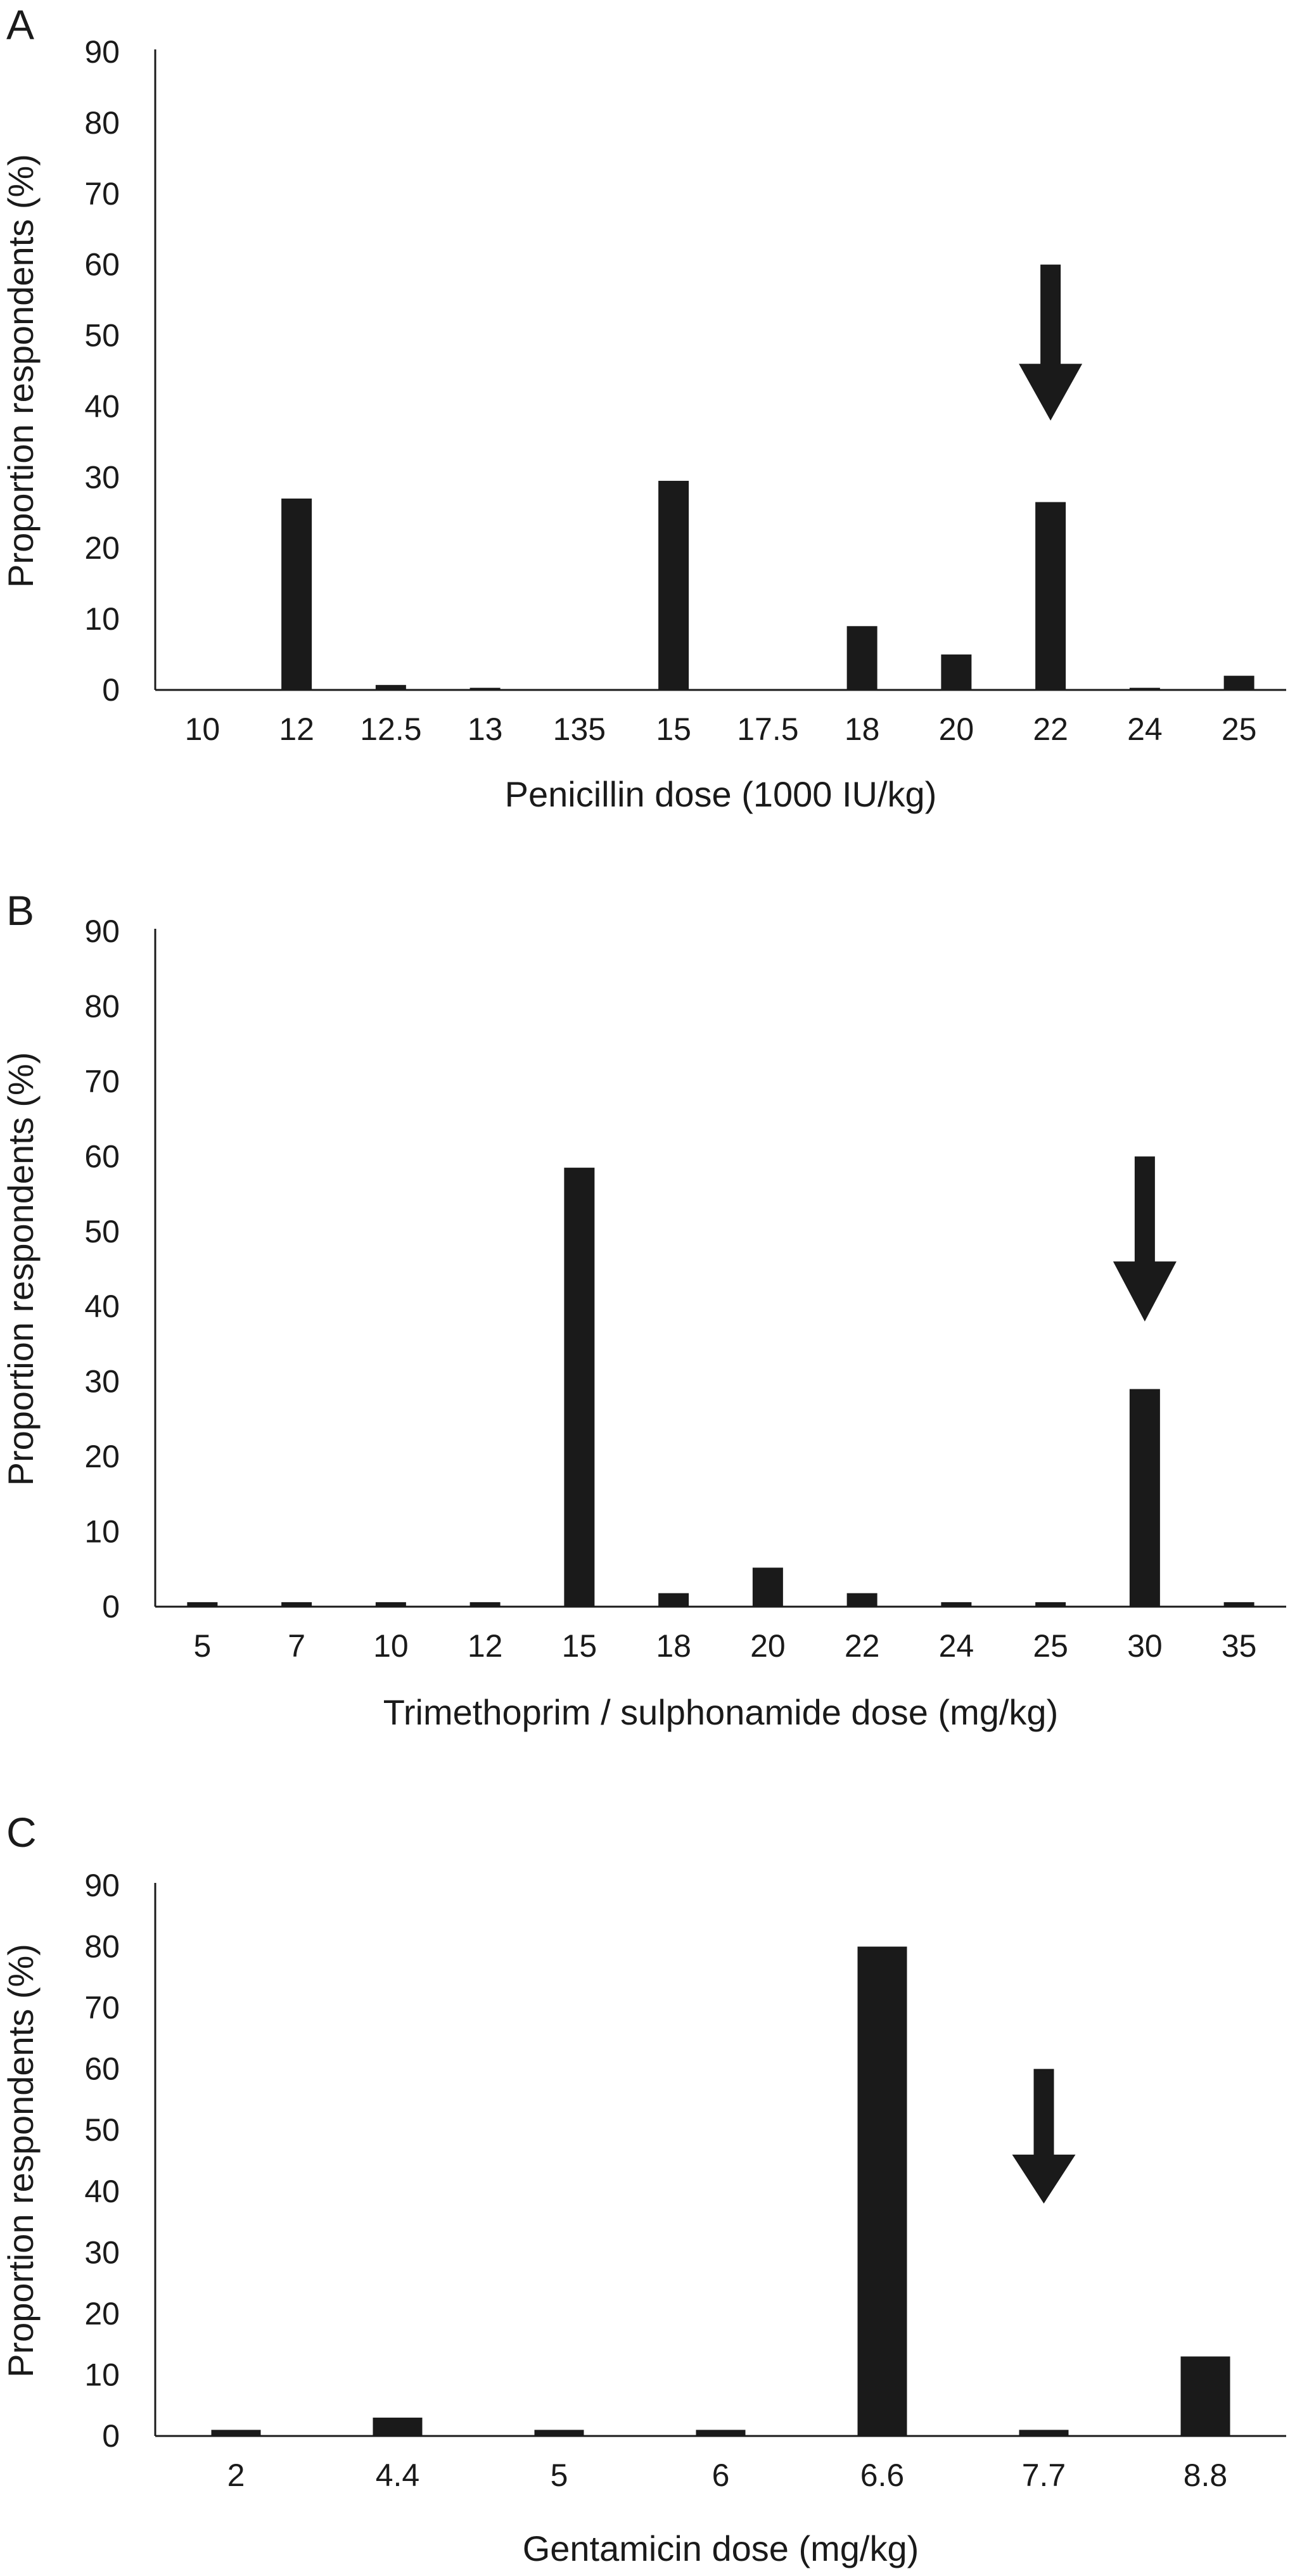 This screenshot has height=2576, width=1302. Describe the element at coordinates (236, 2475) in the screenshot. I see `x-tick-label: 2` at that location.